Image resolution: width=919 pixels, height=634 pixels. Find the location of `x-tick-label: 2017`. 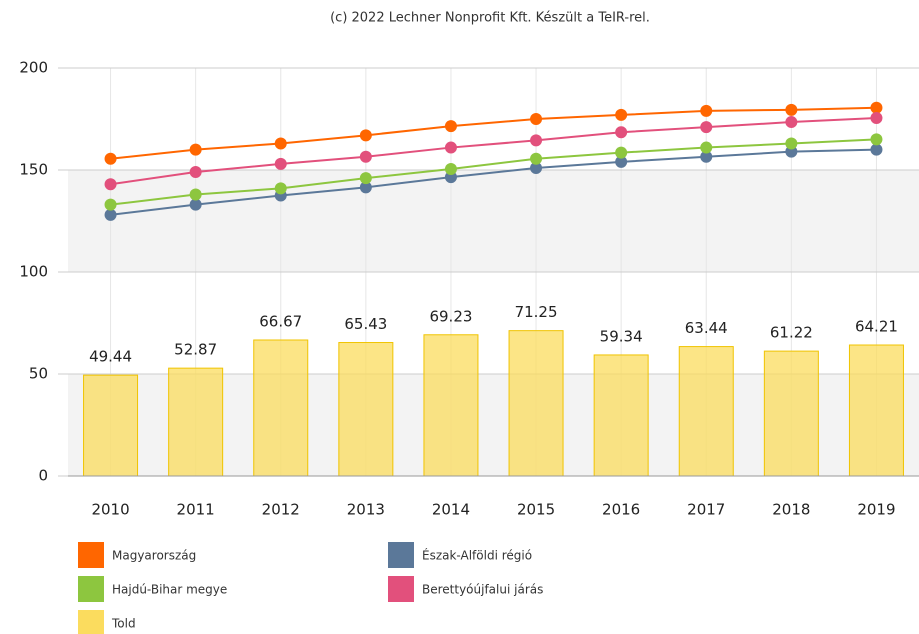

x-tick-label: 2017 is located at coordinates (706, 510).